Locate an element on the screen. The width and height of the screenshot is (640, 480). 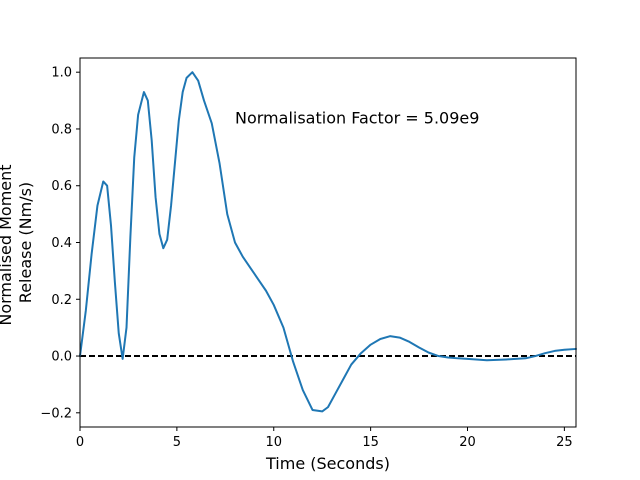
y-axis-label: Normalised Moment Release (Nm/s) is located at coordinates (17, 242).